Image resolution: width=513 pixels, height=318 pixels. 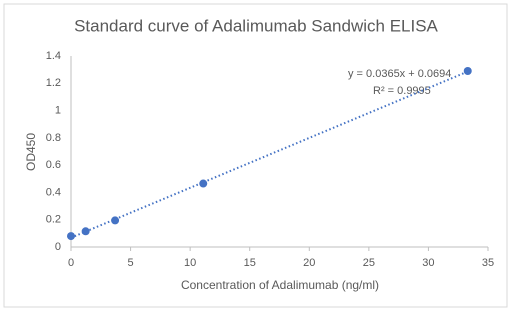 What do you see at coordinates (402, 91) in the screenshot?
I see `r-squared: R² = 0.9995` at bounding box center [402, 91].